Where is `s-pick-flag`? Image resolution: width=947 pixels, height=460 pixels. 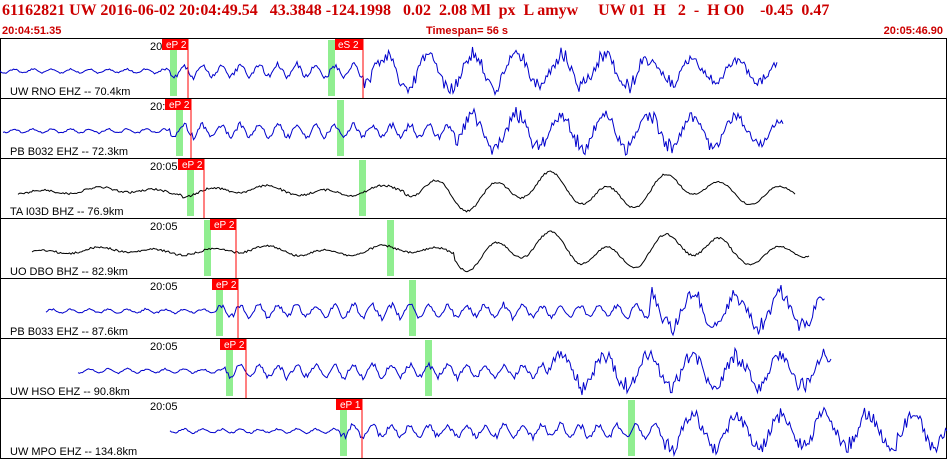 s-pick-flag is located at coordinates (349, 44).